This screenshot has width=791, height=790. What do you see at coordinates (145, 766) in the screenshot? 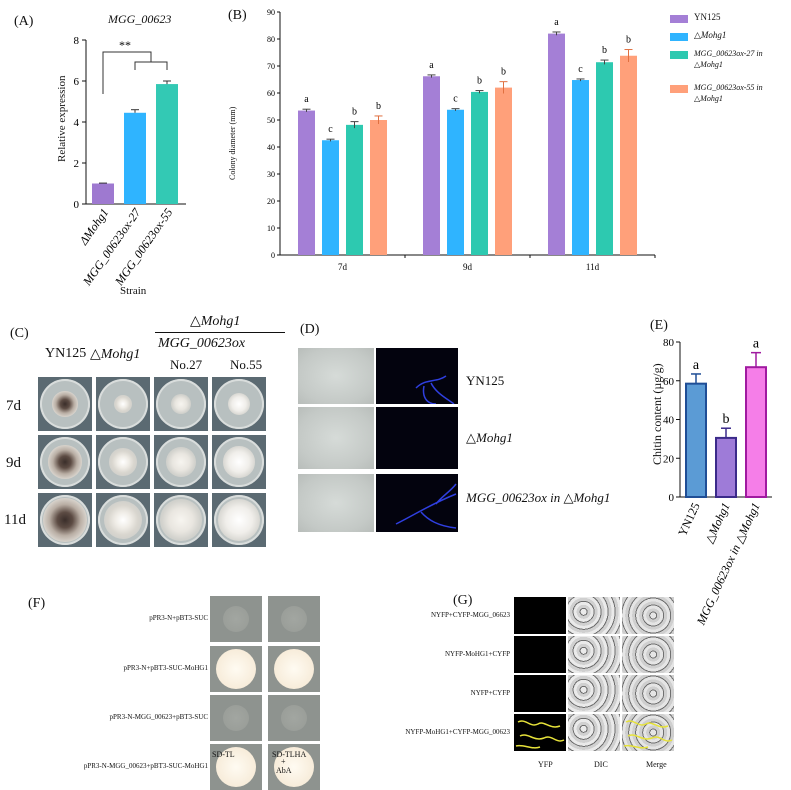
I see `y2h-construct-label: pPR3-N-MGG_00623+pBT3-SUC-MoHG1` at bounding box center [145, 766].